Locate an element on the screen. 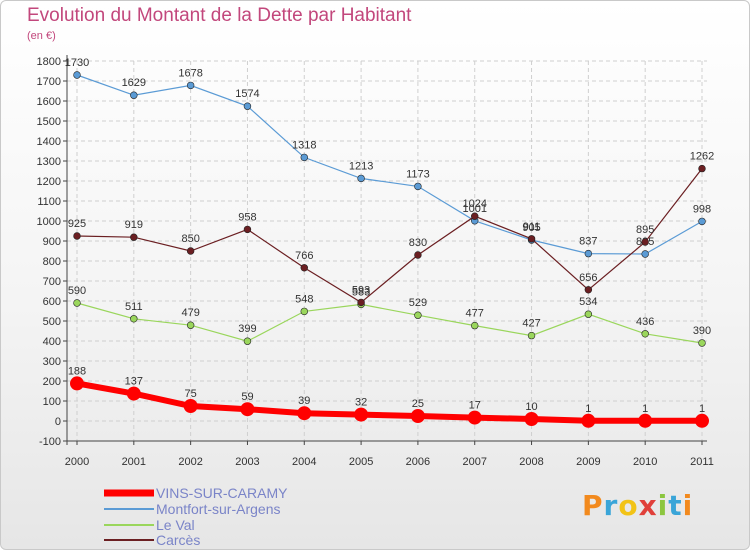 The height and width of the screenshot is (550, 750). data-label: 958 is located at coordinates (247, 217).